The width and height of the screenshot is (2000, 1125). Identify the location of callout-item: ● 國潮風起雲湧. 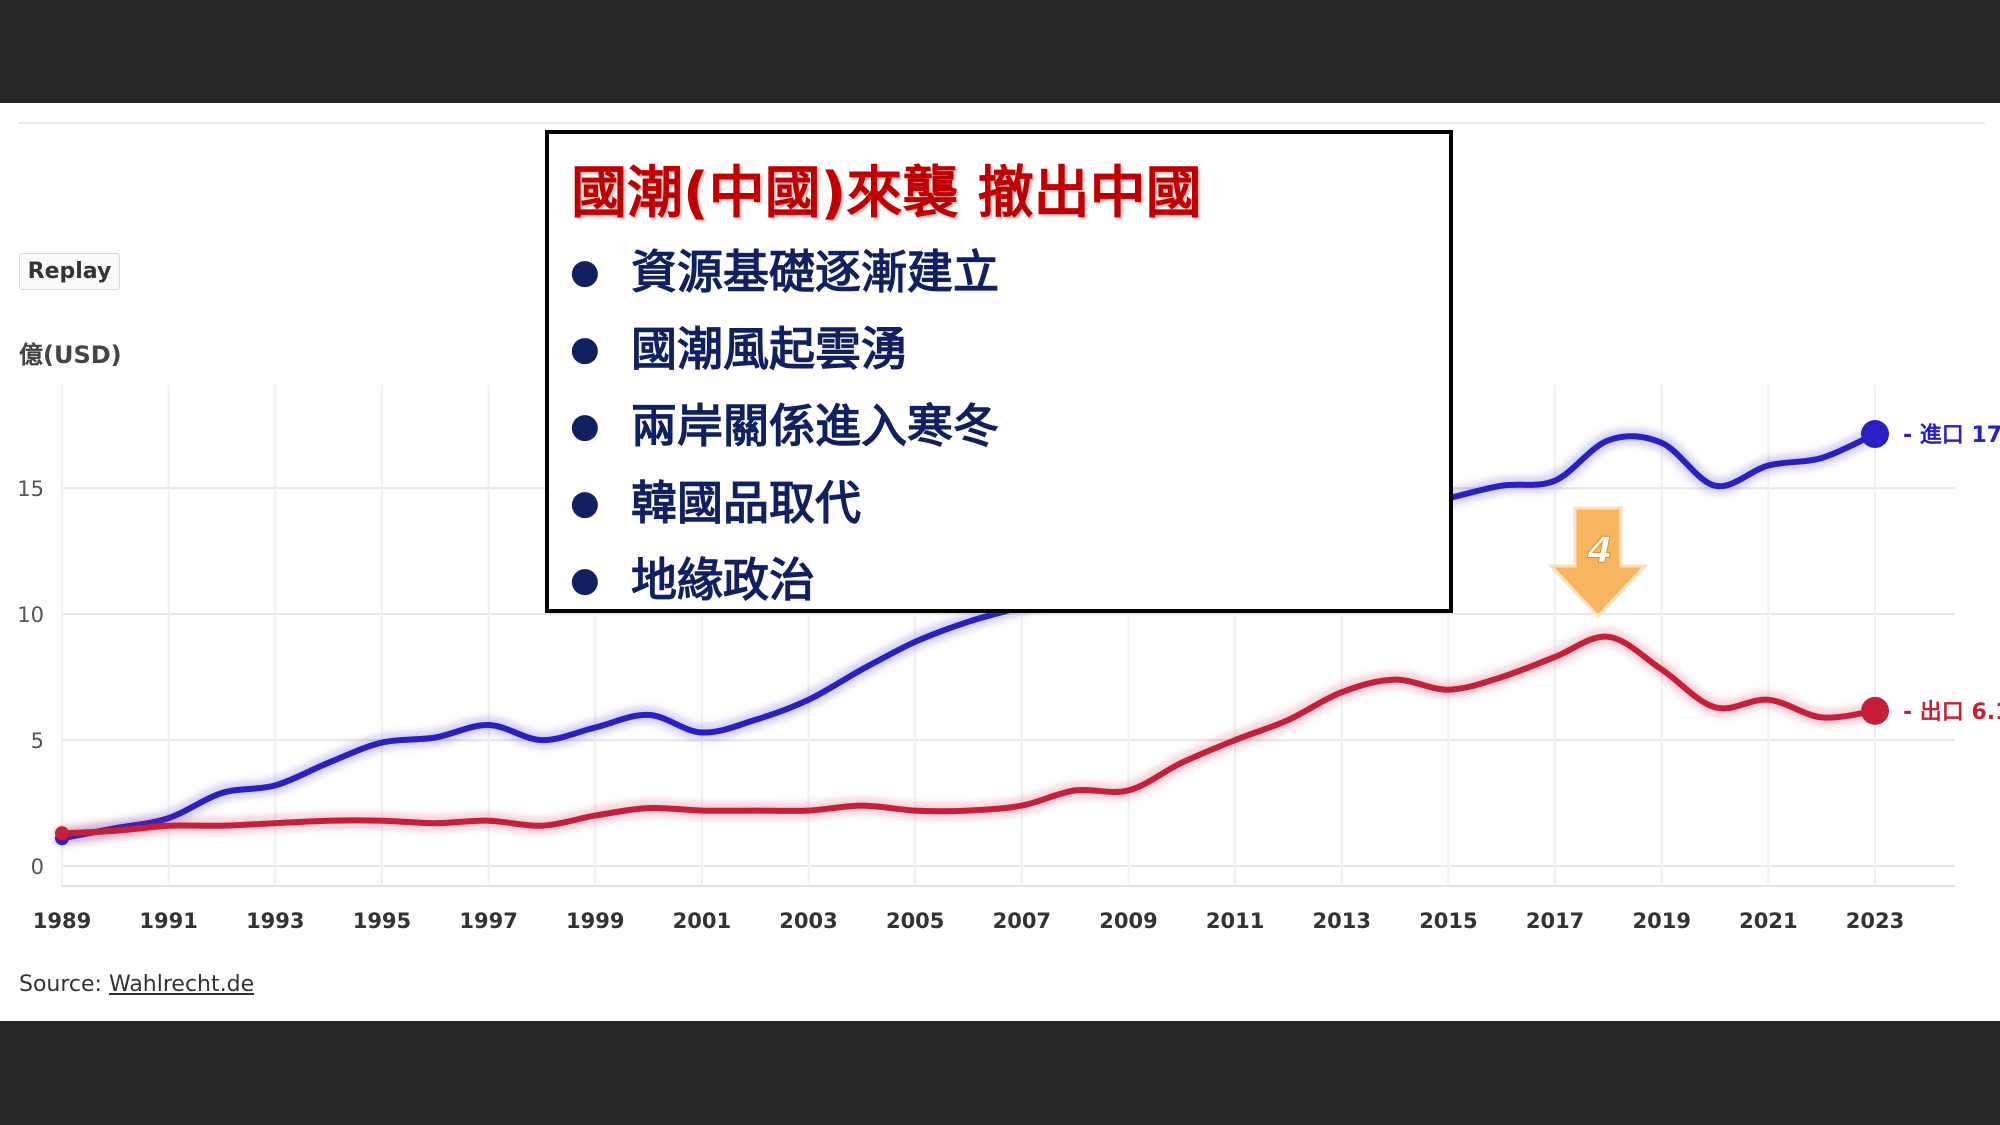
(774, 349).